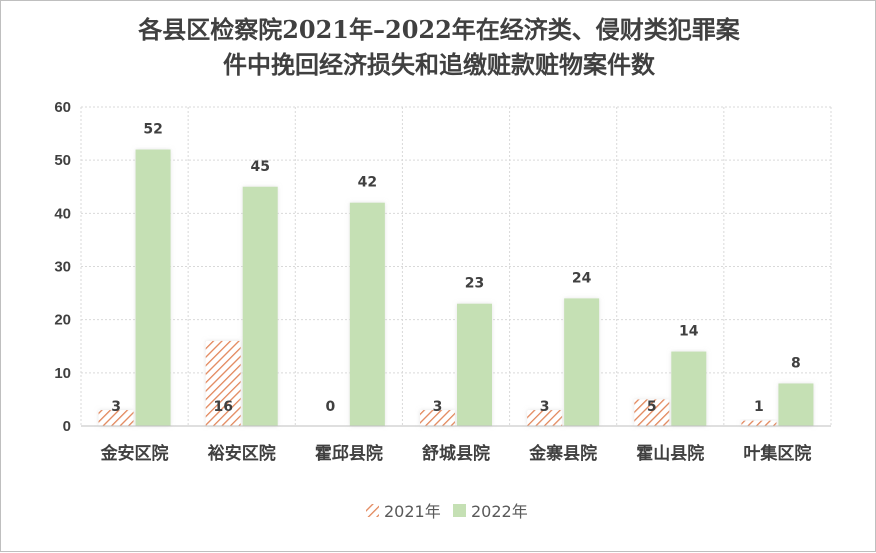  I want to click on data-label-2021-1: 16, so click(222, 407).